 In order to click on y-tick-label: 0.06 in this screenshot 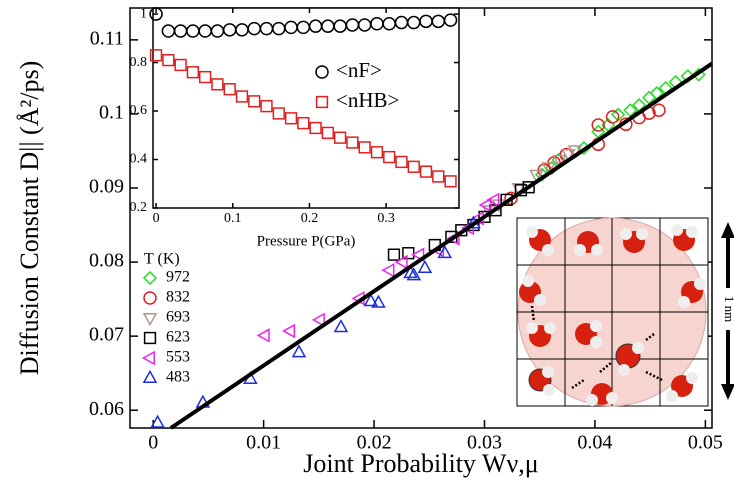, I will do `click(106, 409)`.